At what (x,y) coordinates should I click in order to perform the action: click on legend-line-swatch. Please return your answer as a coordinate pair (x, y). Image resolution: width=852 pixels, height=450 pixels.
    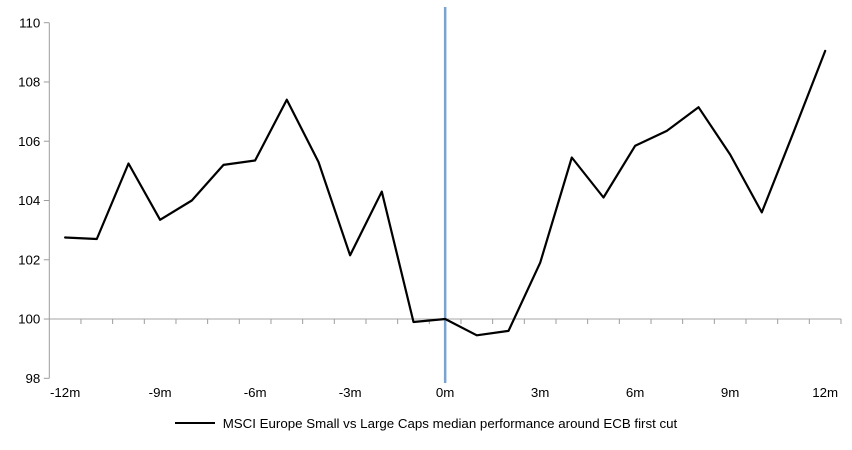
    Looking at the image, I should click on (194, 423).